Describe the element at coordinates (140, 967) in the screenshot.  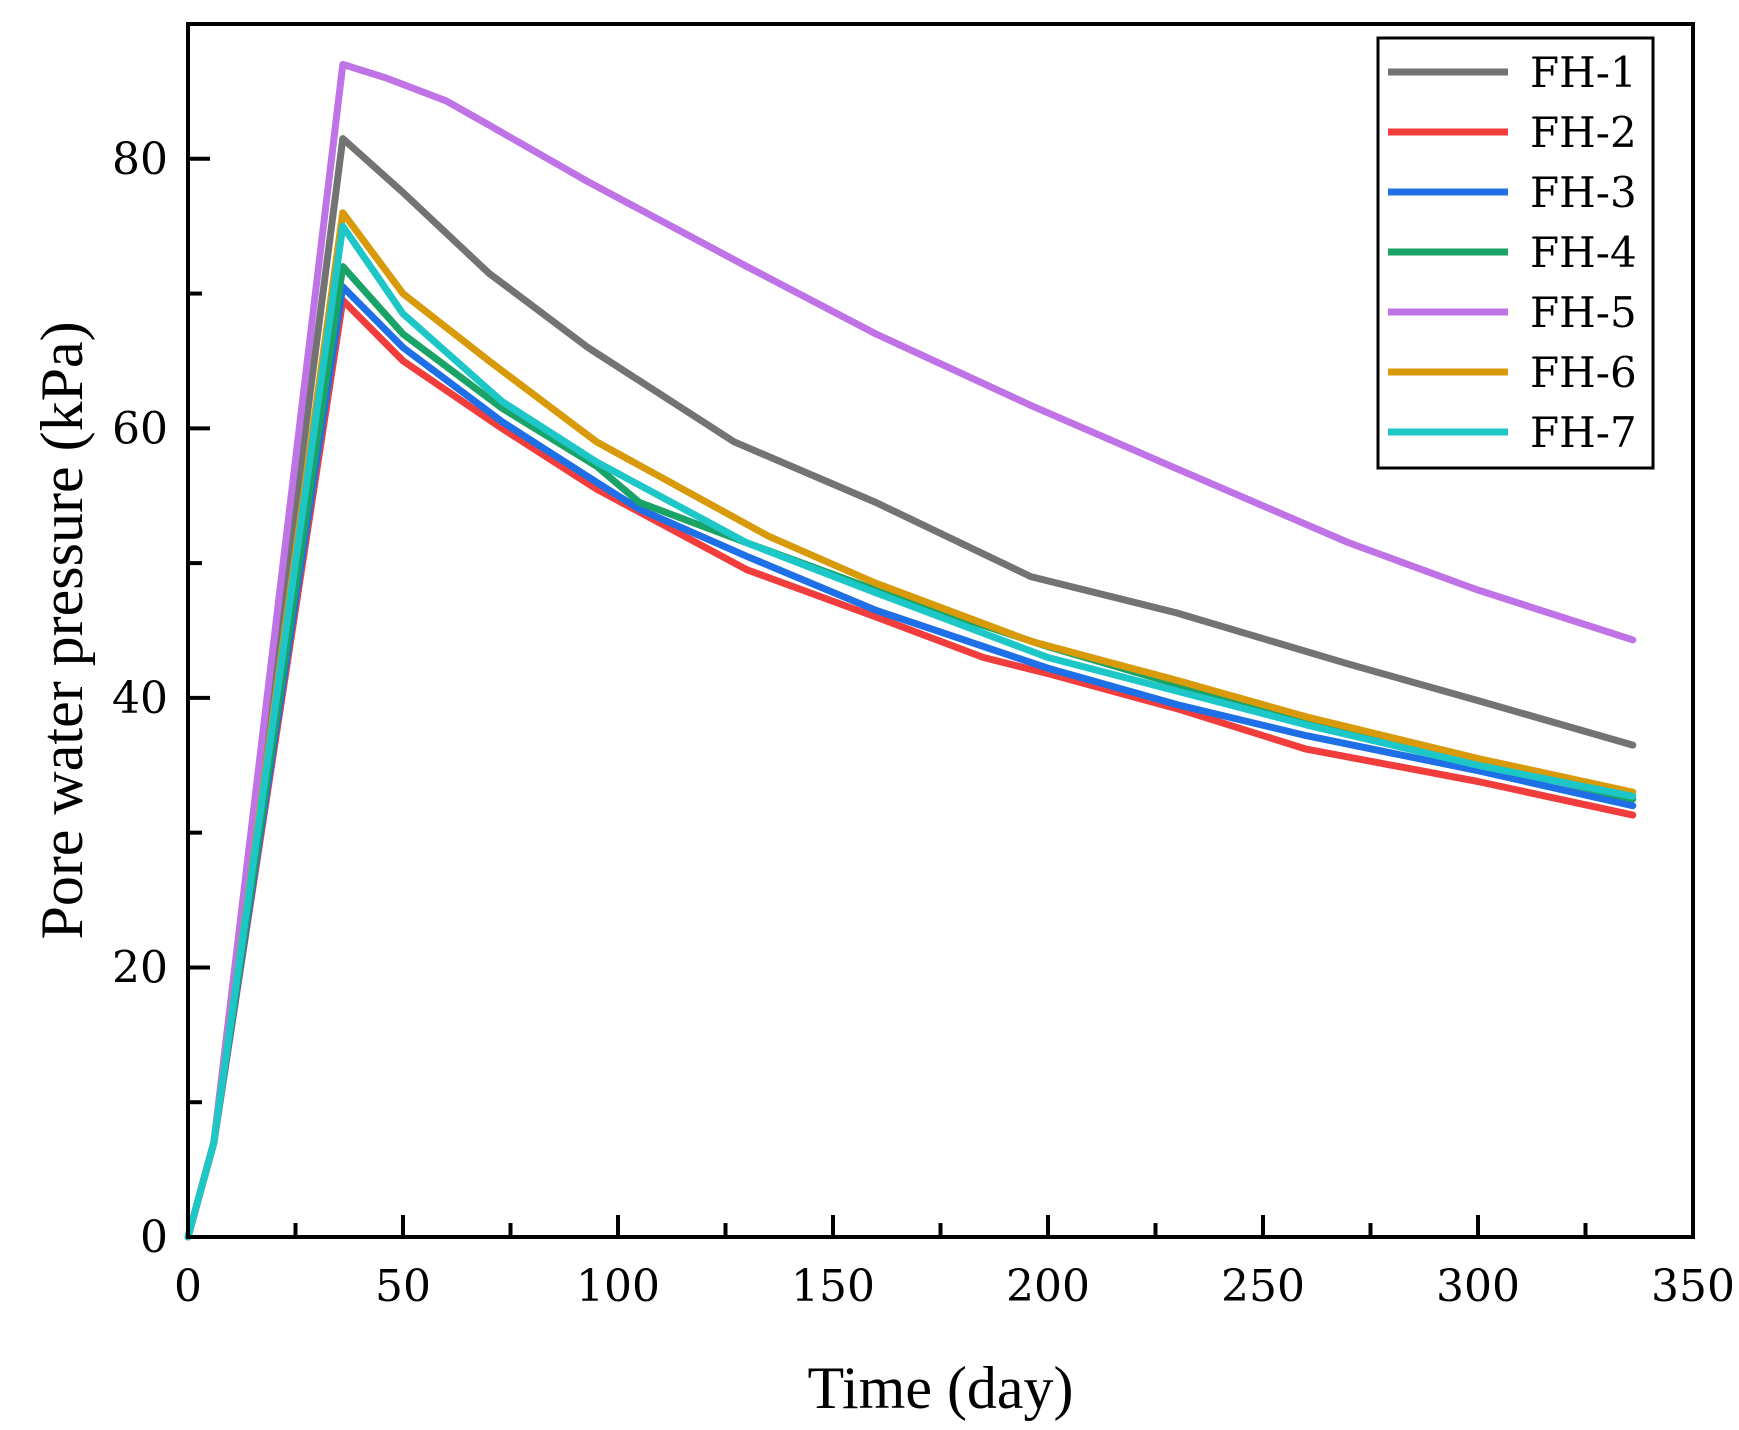
I see `y-tick-label: 20` at that location.